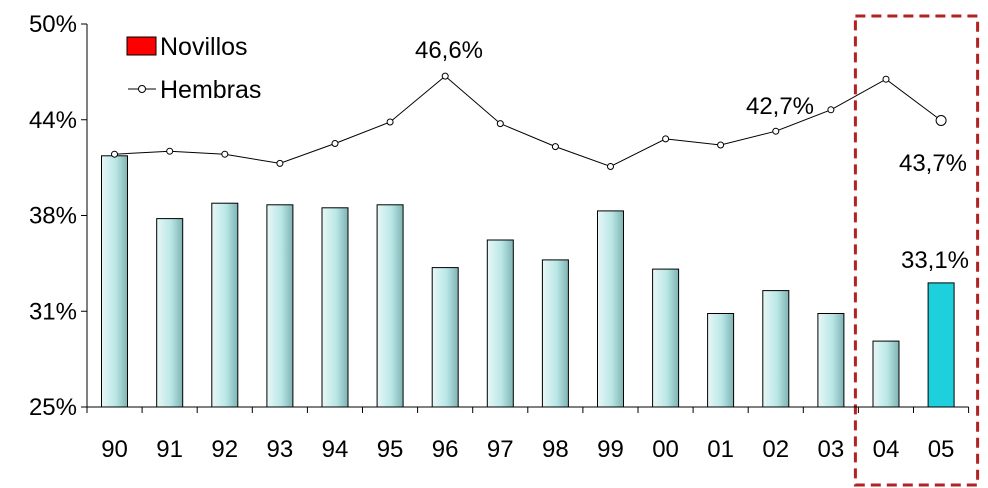  What do you see at coordinates (933, 163) in the screenshot?
I see `annotation-hembras-05: 43,7%` at bounding box center [933, 163].